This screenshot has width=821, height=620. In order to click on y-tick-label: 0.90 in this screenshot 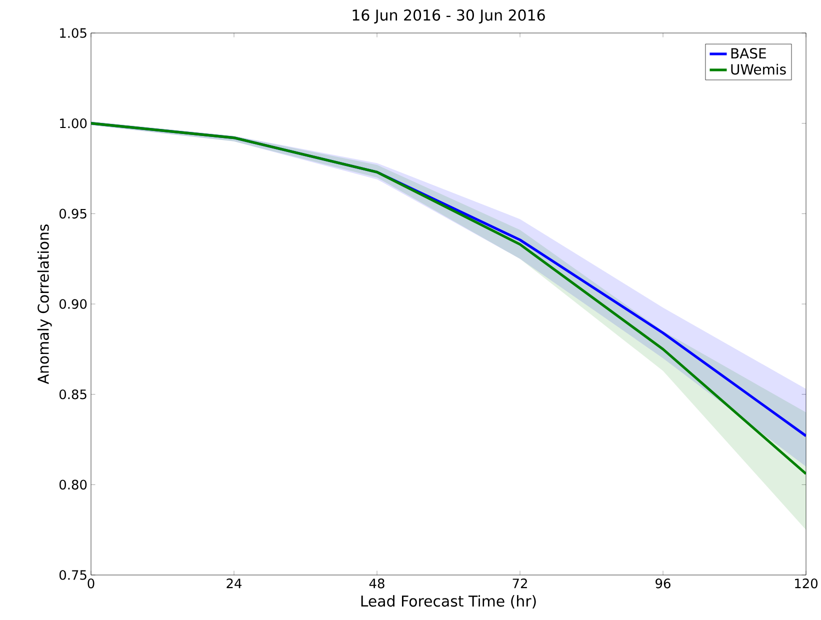, I will do `click(73, 304)`.